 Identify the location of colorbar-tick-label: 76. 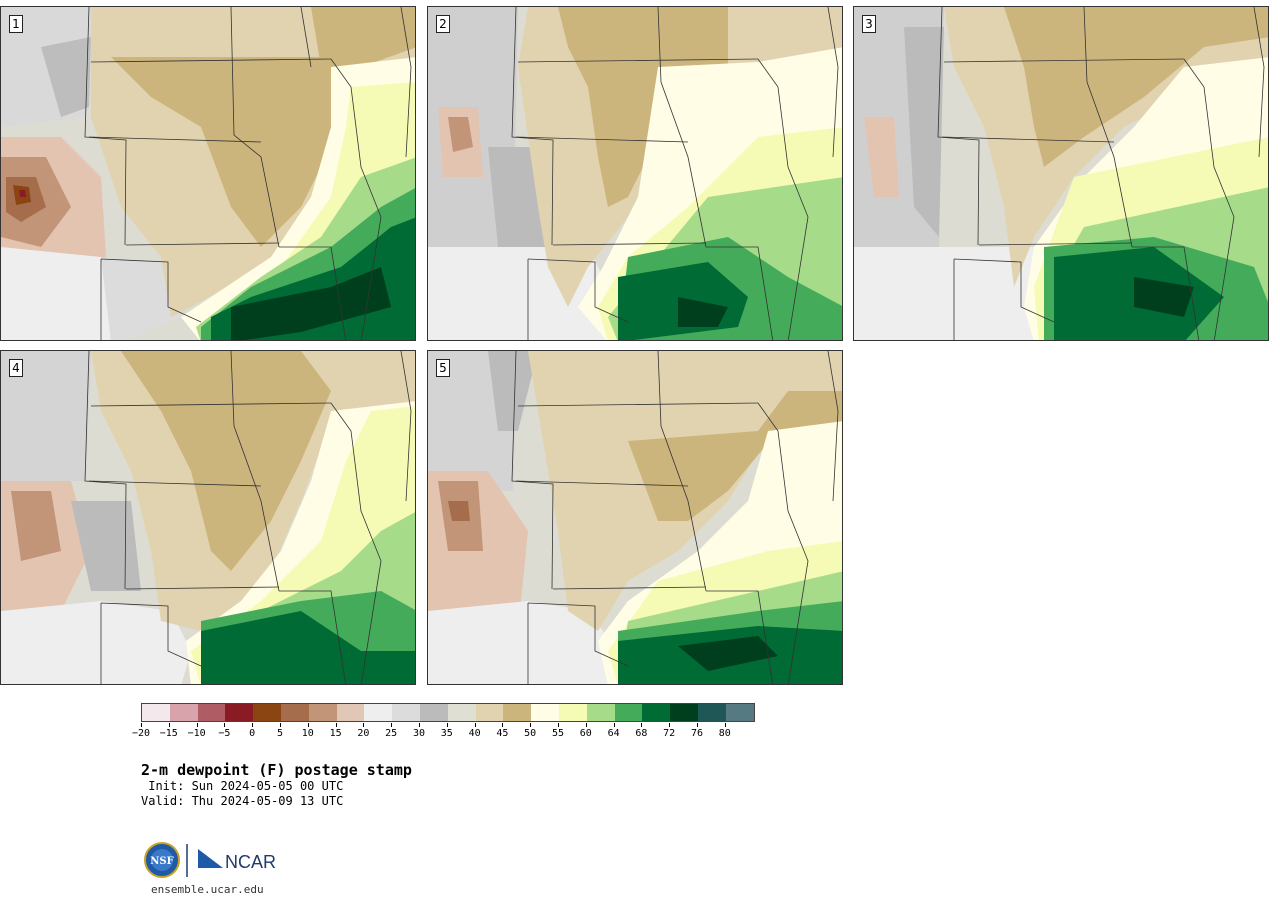
(697, 733).